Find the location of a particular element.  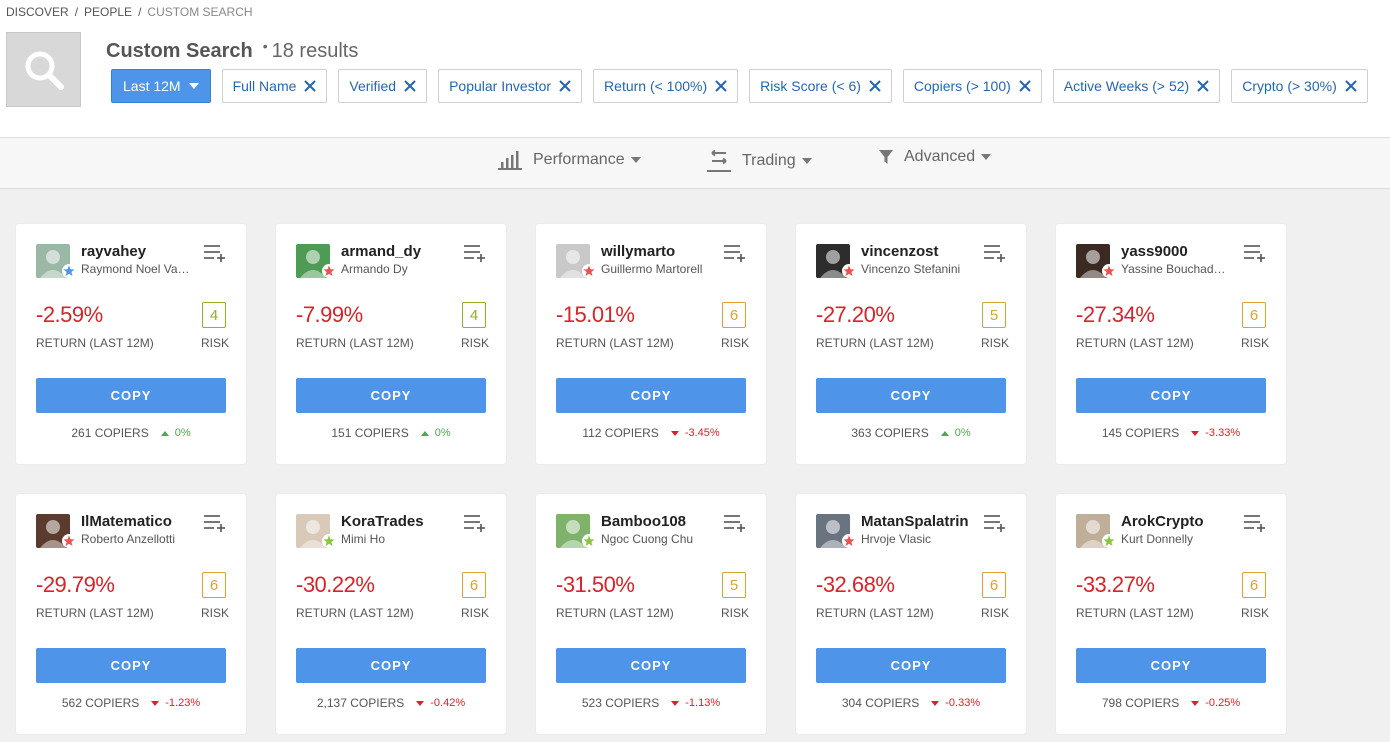

filter-chip: Verified is located at coordinates (383, 86).